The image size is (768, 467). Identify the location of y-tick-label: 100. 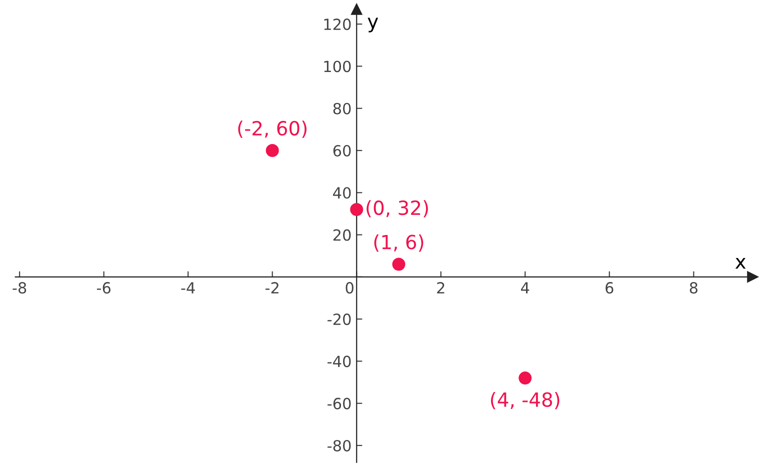
(337, 66).